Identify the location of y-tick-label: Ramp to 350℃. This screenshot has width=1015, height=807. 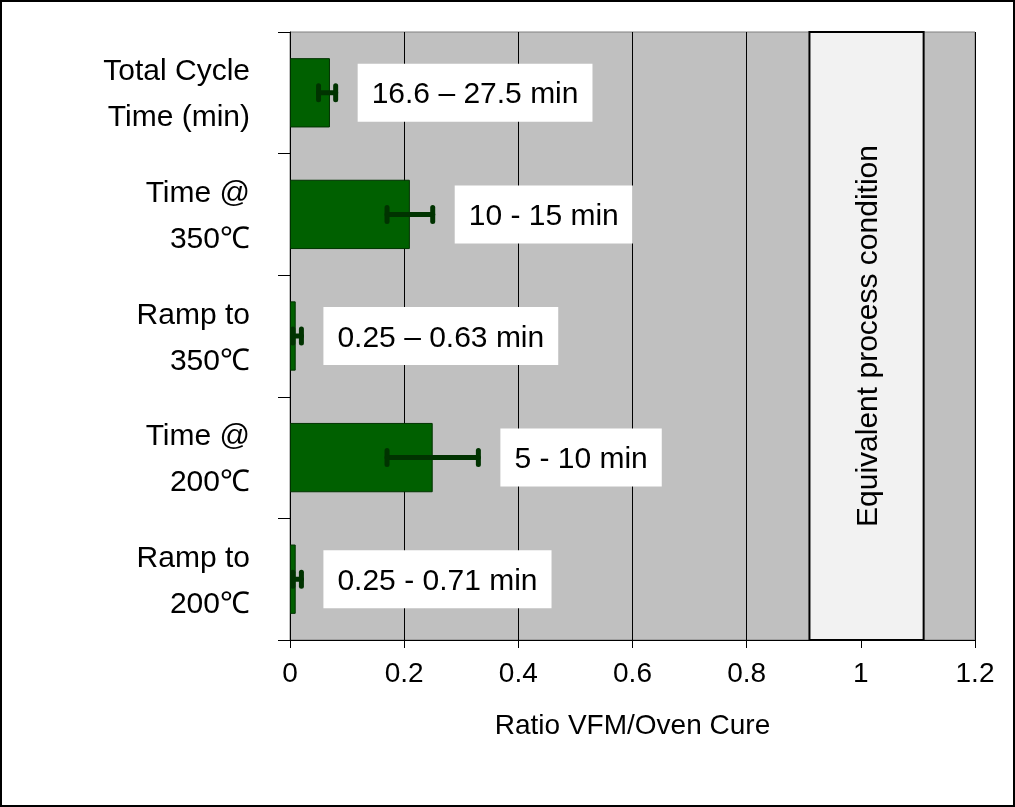
(193, 336).